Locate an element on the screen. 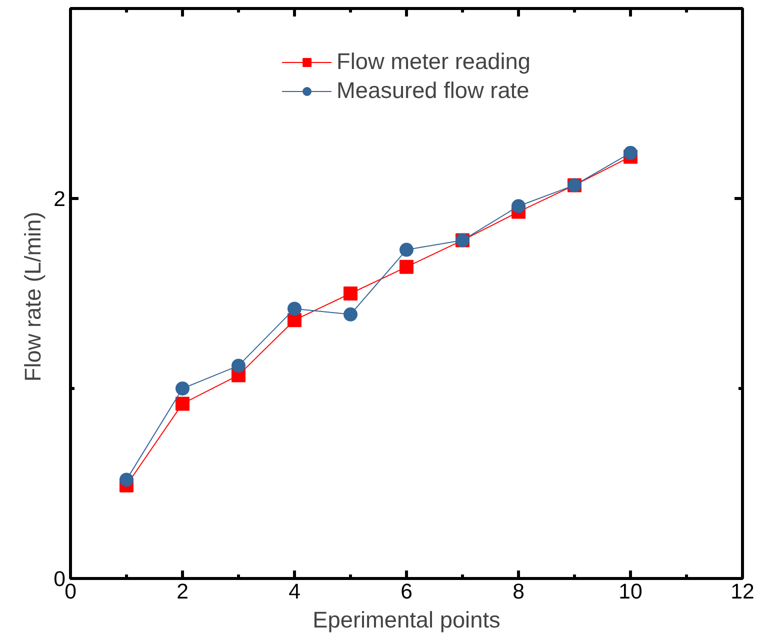  legend-label: Measured flow rate is located at coordinates (433, 90).